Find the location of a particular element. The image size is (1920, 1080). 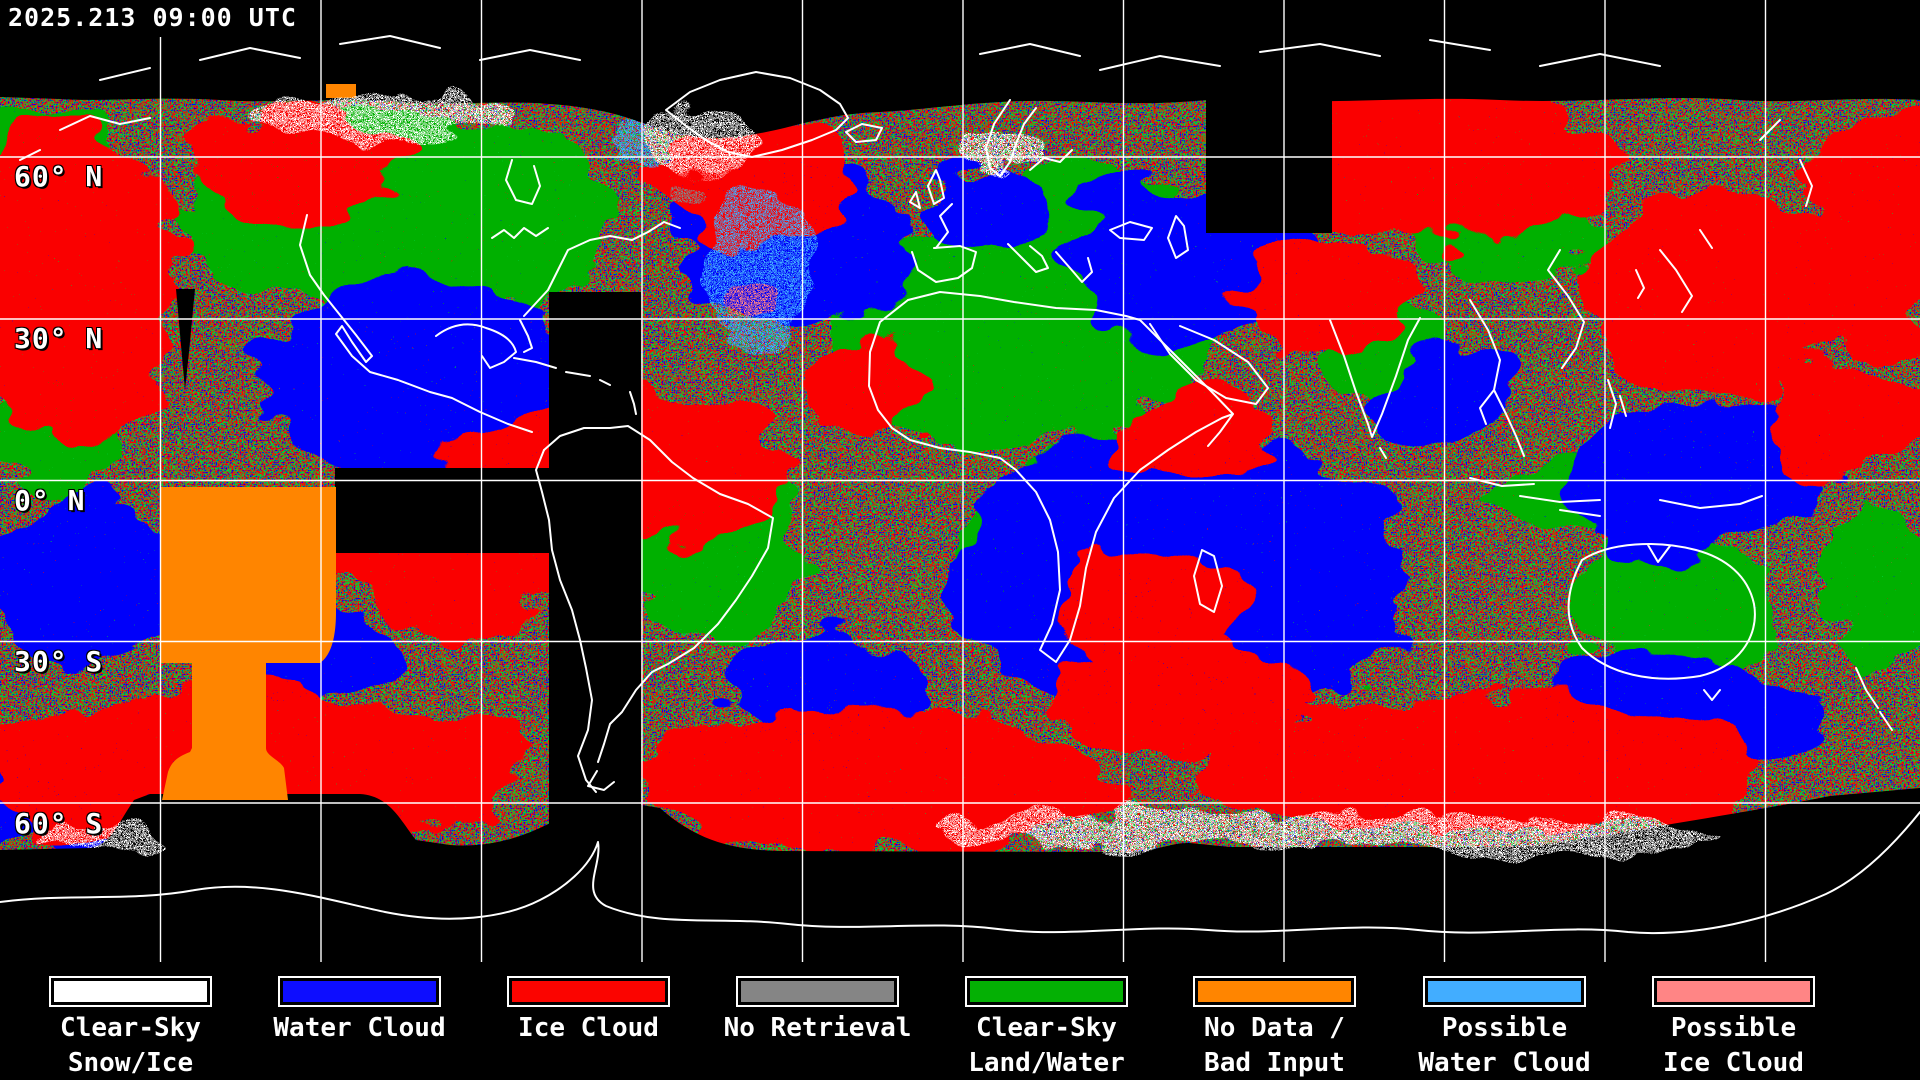

legend-label: Bad Input is located at coordinates (1274, 1063).